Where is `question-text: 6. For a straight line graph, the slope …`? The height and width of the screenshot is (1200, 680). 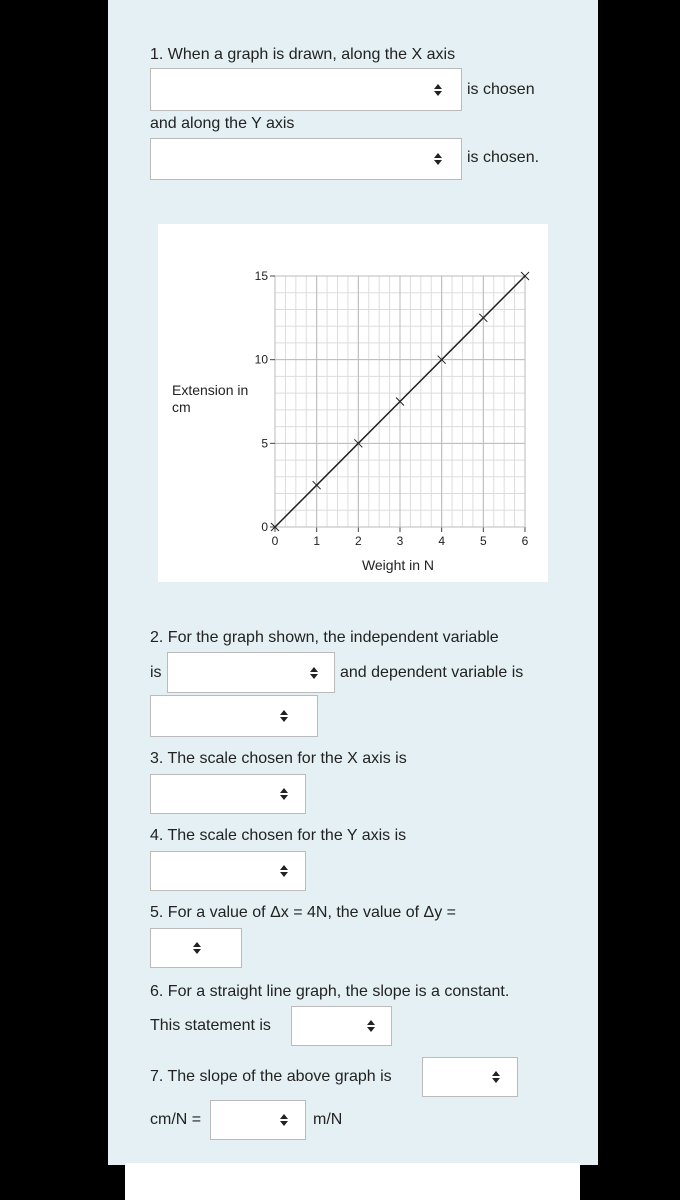 question-text: 6. For a straight line graph, the slope … is located at coordinates (330, 991).